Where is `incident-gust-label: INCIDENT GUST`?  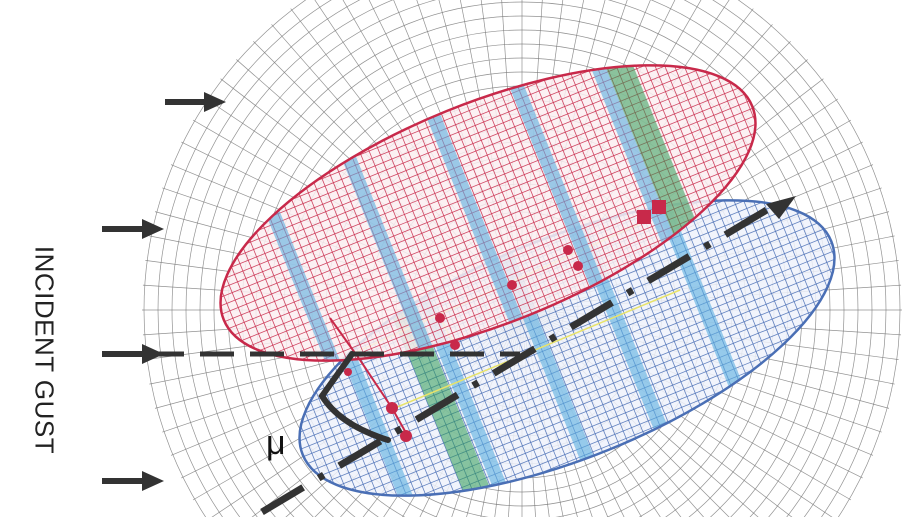
incident-gust-label: INCIDENT GUST is located at coordinates (44, 350).